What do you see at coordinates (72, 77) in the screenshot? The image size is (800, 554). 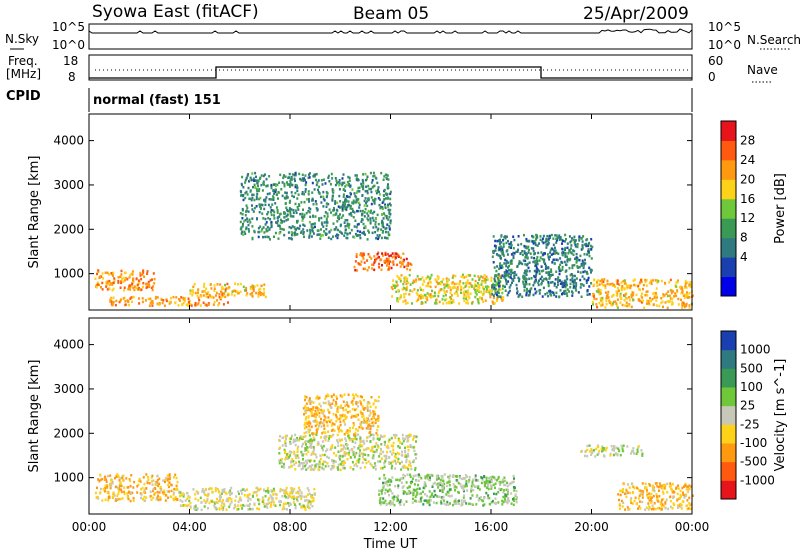 I see `freq-tick-bottom: 8` at bounding box center [72, 77].